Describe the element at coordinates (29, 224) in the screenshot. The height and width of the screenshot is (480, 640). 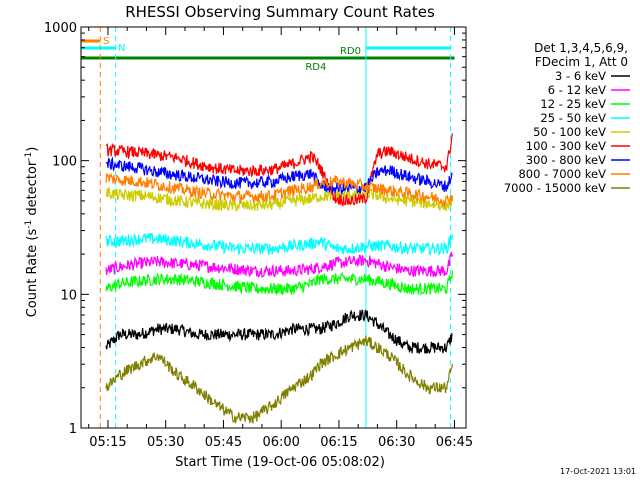
I see `y-axis-label-sup1: -1` at that location.